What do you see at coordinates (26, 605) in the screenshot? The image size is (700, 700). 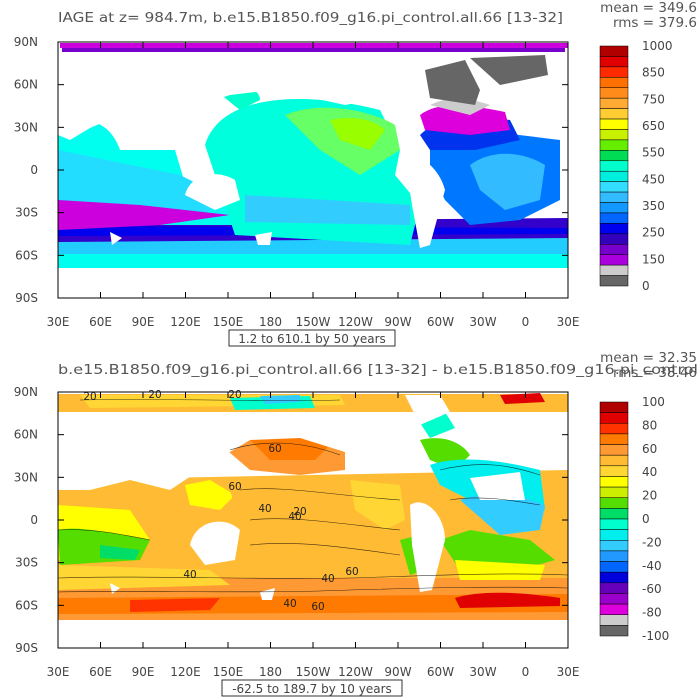 I see `y-tick-label: 60S` at bounding box center [26, 605].